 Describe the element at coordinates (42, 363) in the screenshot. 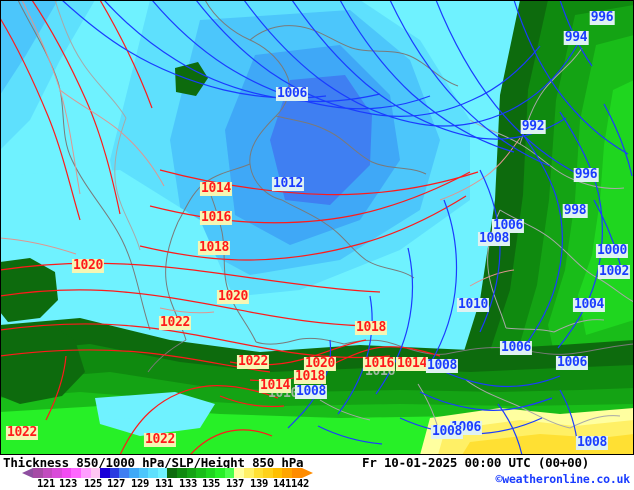

I see `fill-iberia` at that location.